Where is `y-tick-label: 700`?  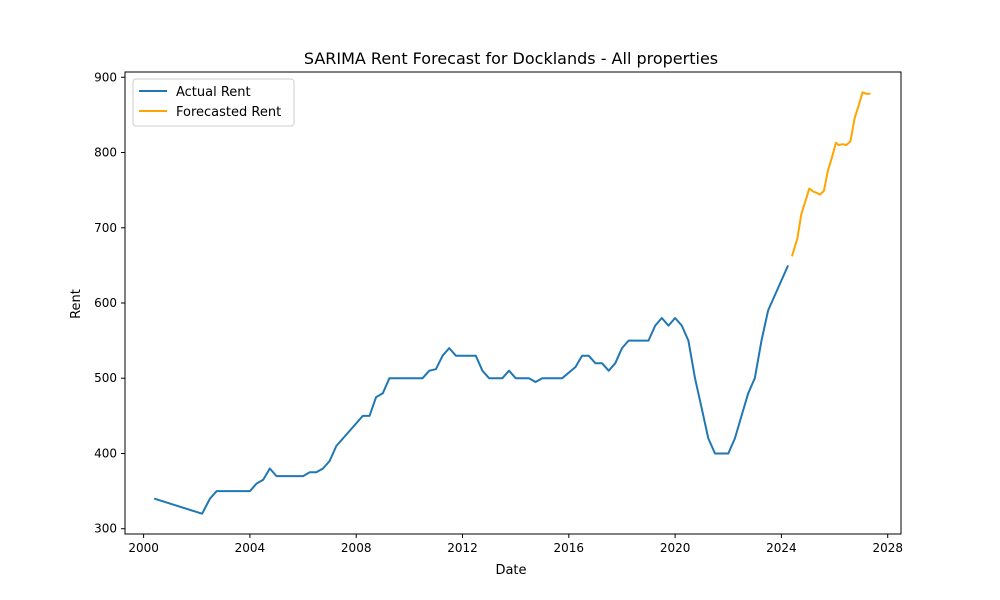
y-tick-label: 700 is located at coordinates (105, 228).